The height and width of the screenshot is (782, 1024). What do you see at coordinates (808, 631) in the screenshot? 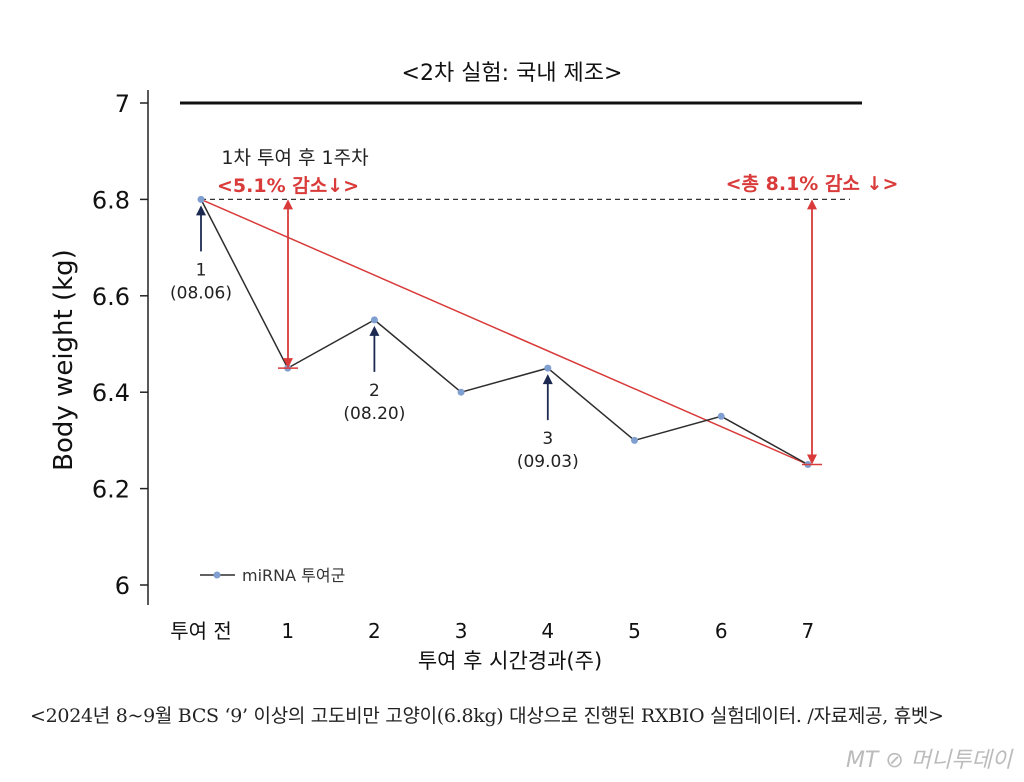
I see `x-tick-label: 7` at bounding box center [808, 631].